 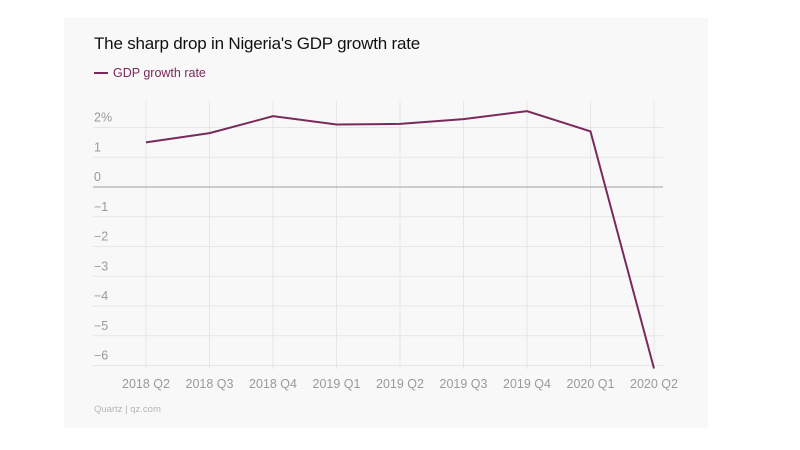 I want to click on y-tick-label: −4, so click(x=101, y=296).